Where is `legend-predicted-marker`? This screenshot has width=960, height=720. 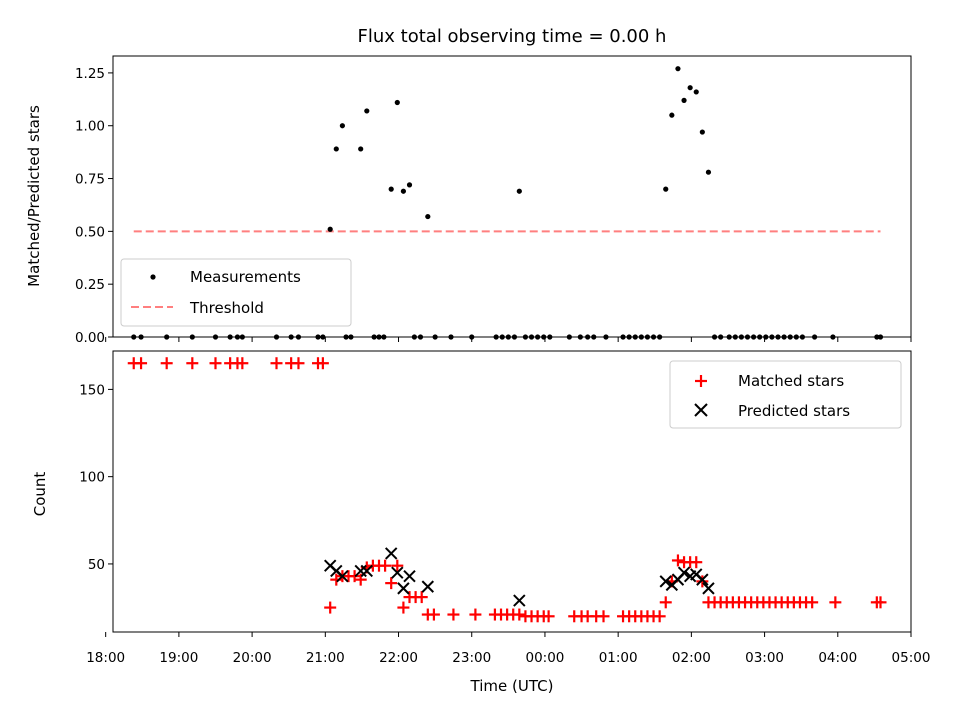
legend-predicted-marker is located at coordinates (701, 410).